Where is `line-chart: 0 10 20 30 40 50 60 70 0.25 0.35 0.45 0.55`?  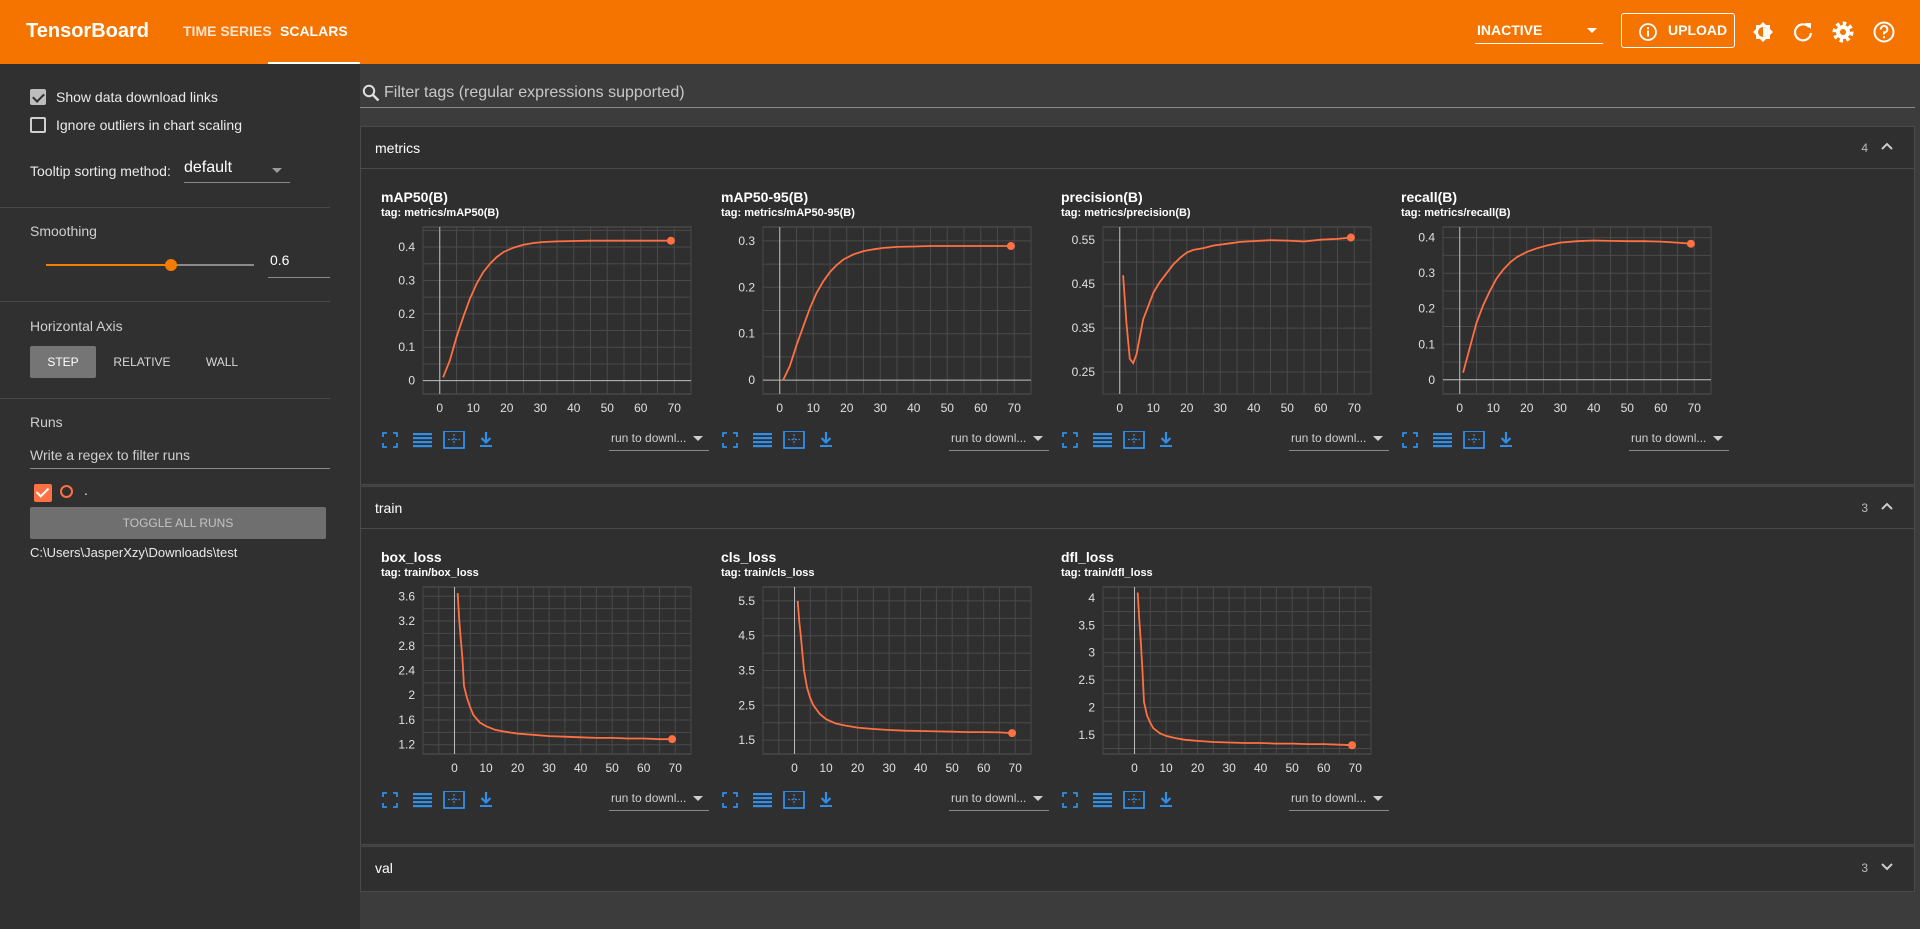
line-chart: 0 10 20 30 40 50 60 70 0.25 0.35 0.45 0.55 is located at coordinates (1211, 326).